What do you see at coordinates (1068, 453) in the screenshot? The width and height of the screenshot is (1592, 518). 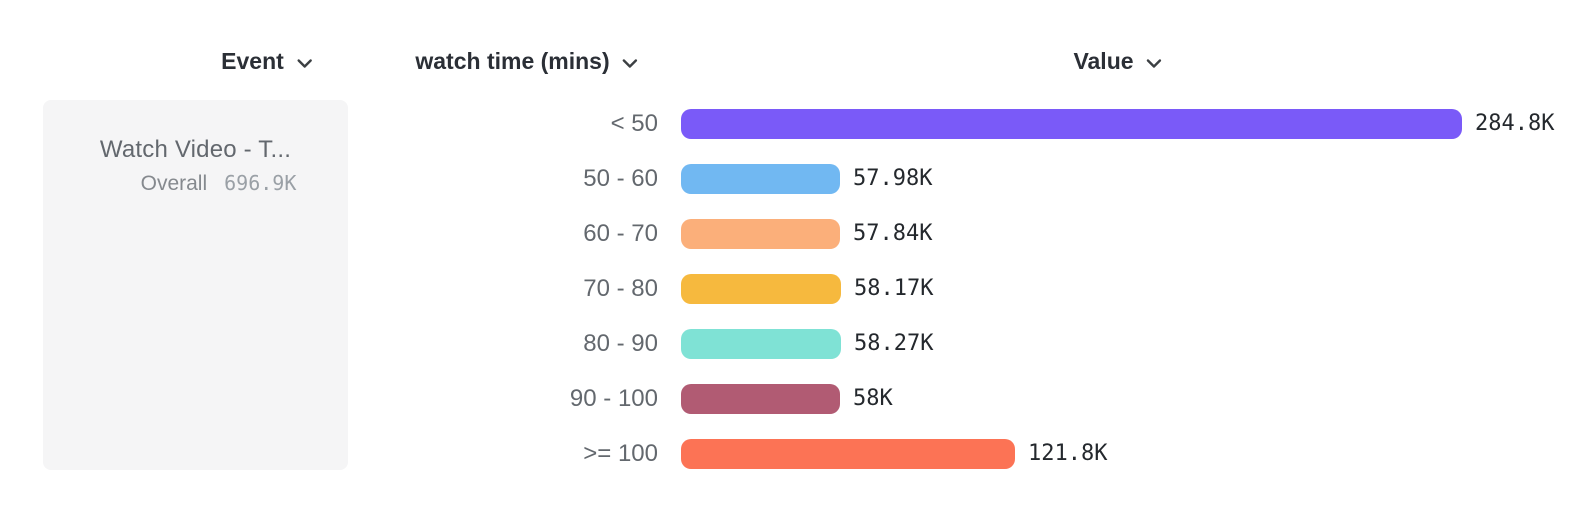 I see `value-label: 121.8K` at bounding box center [1068, 453].